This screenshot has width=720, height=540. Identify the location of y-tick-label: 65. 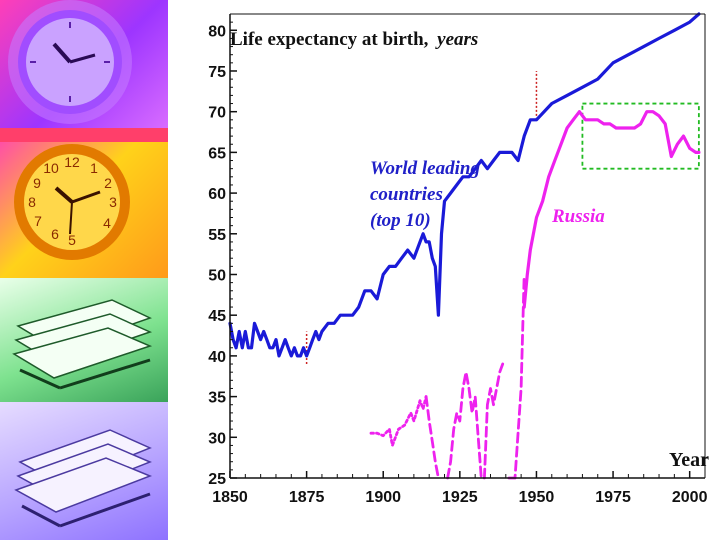
(217, 153).